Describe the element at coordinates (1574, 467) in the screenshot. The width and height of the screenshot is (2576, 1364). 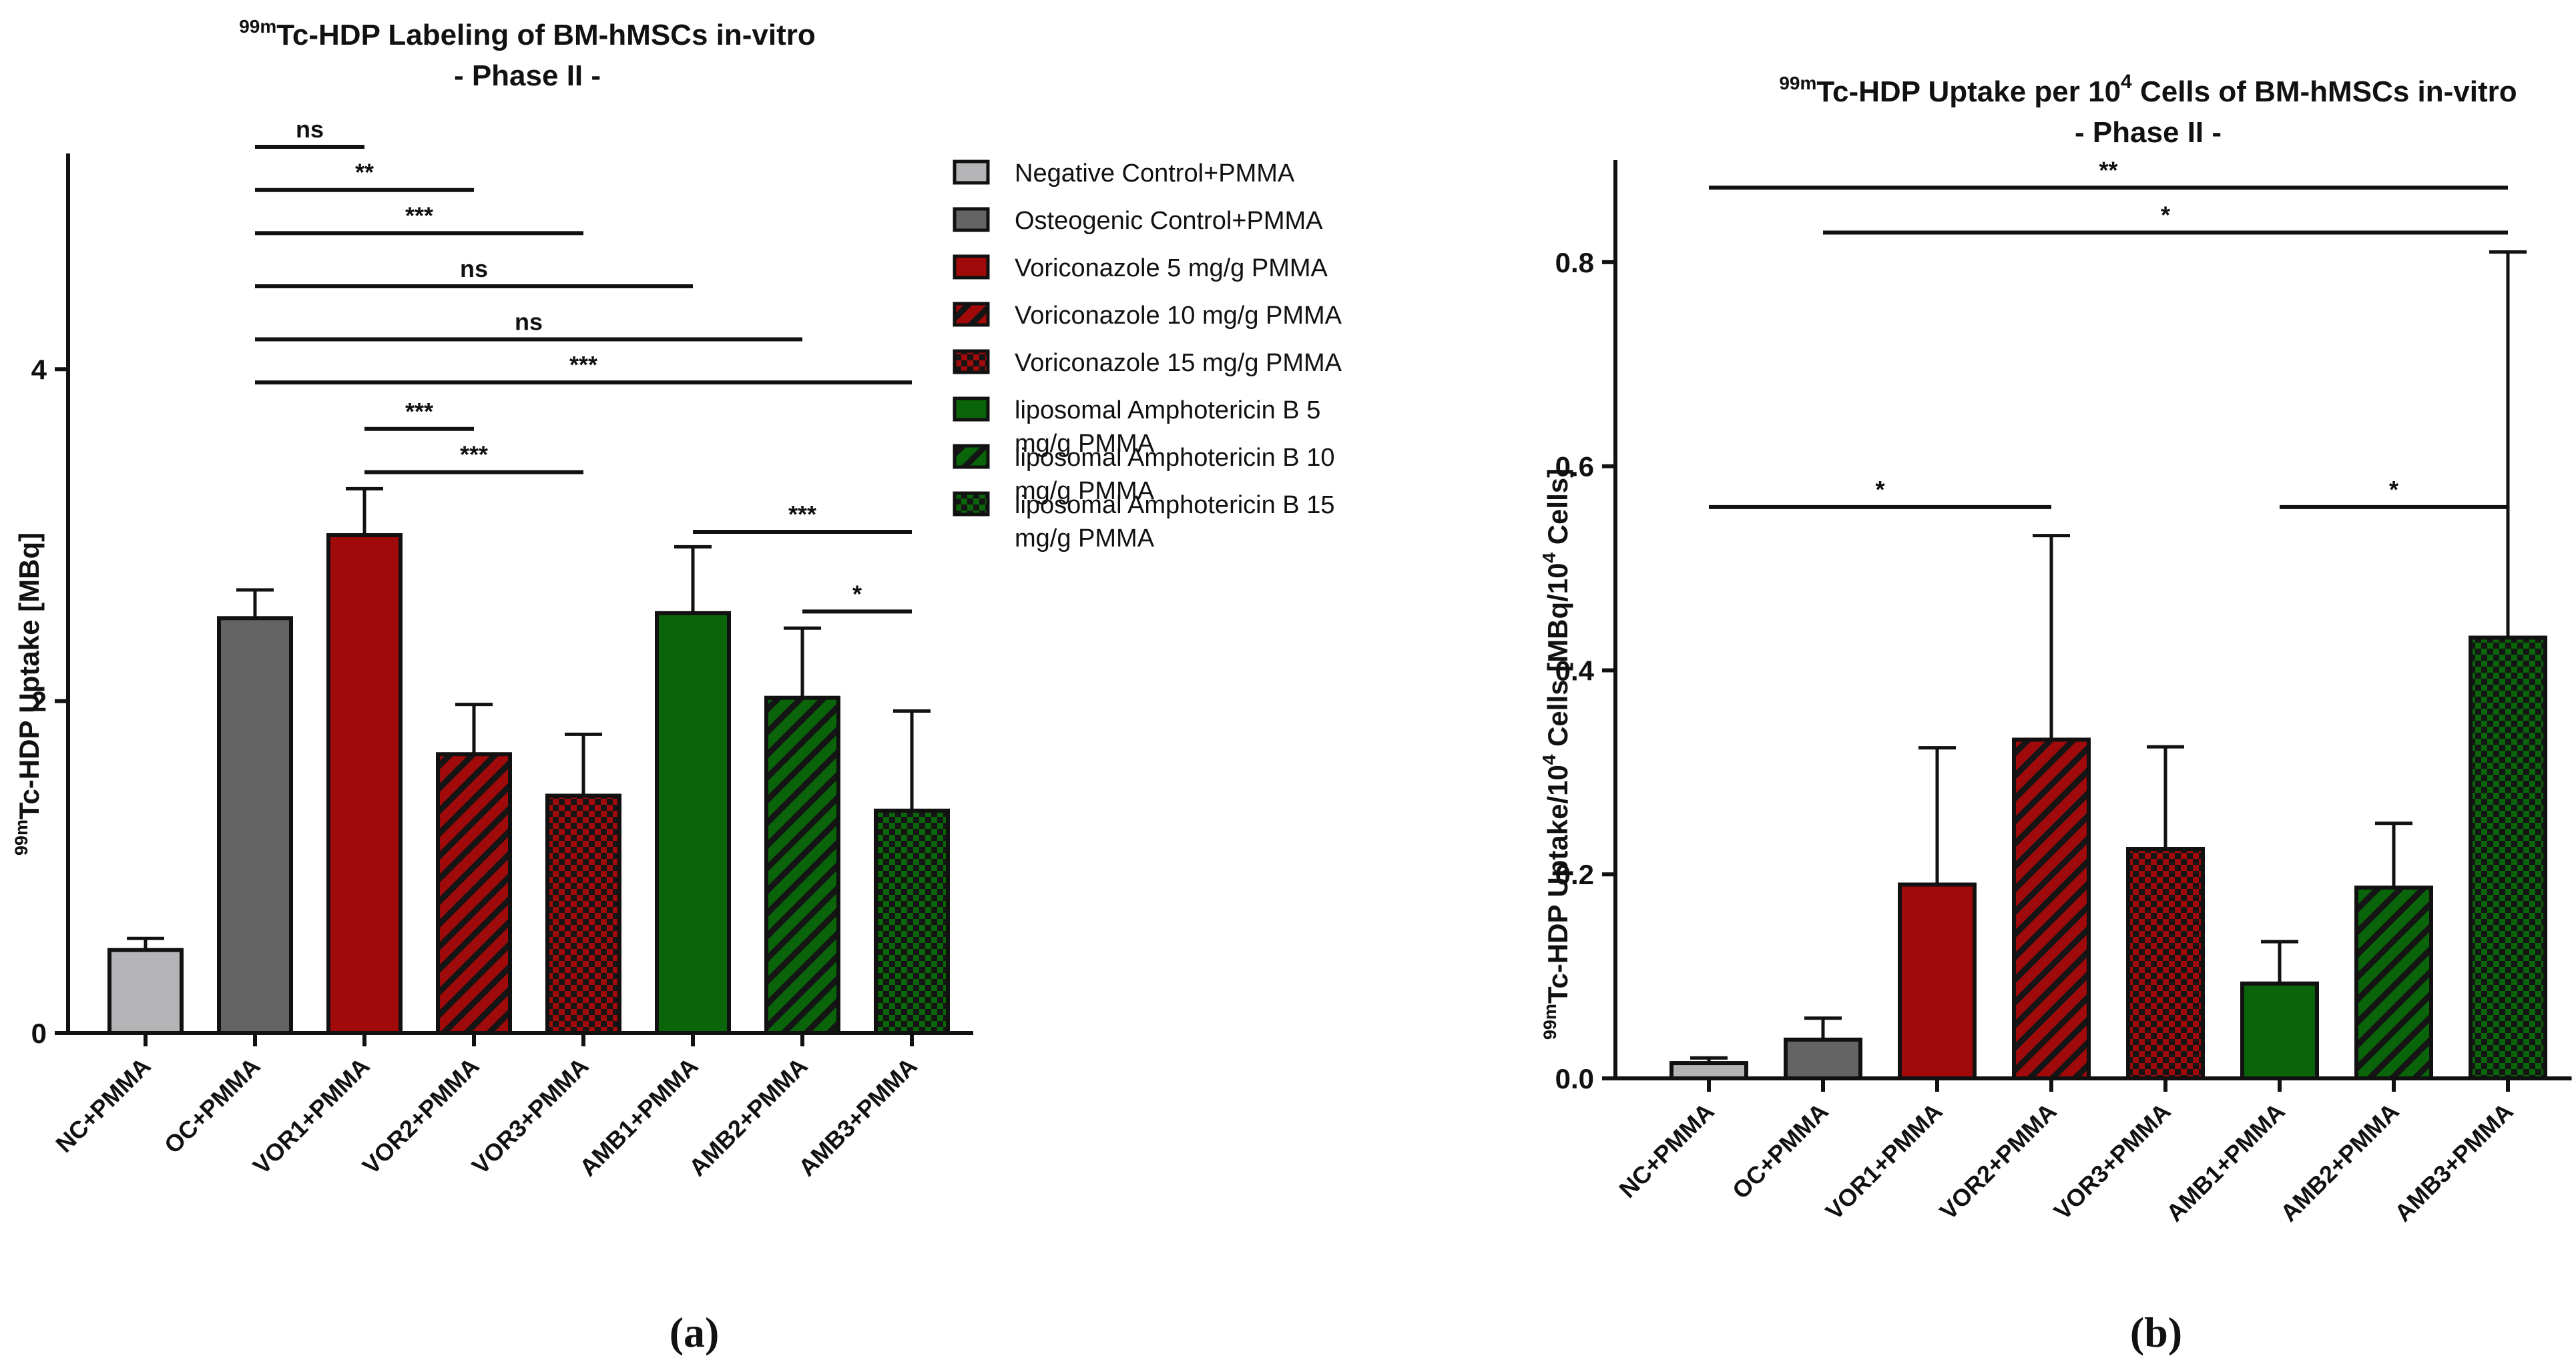
I see `panel-b-y-tick-label: 0.6` at that location.